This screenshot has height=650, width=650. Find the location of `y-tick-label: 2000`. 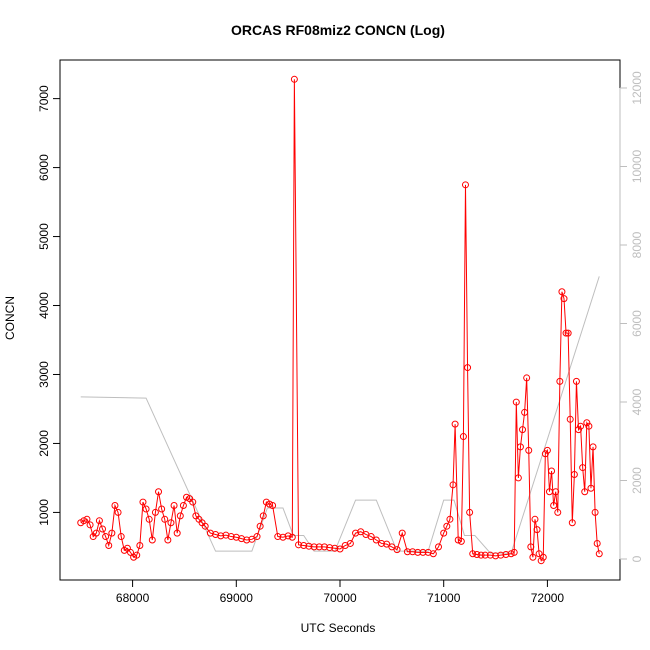

y-tick-label: 2000 is located at coordinates (44, 443).